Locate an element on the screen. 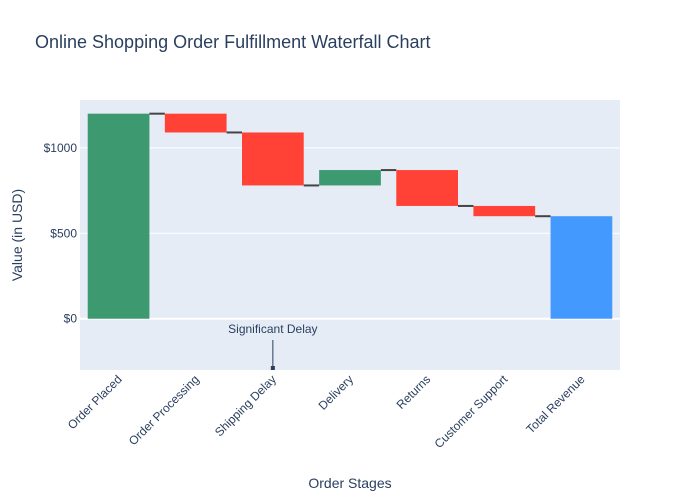 The image size is (700, 500). y-tick-labels: $0 $500 $1000 is located at coordinates (61, 233).